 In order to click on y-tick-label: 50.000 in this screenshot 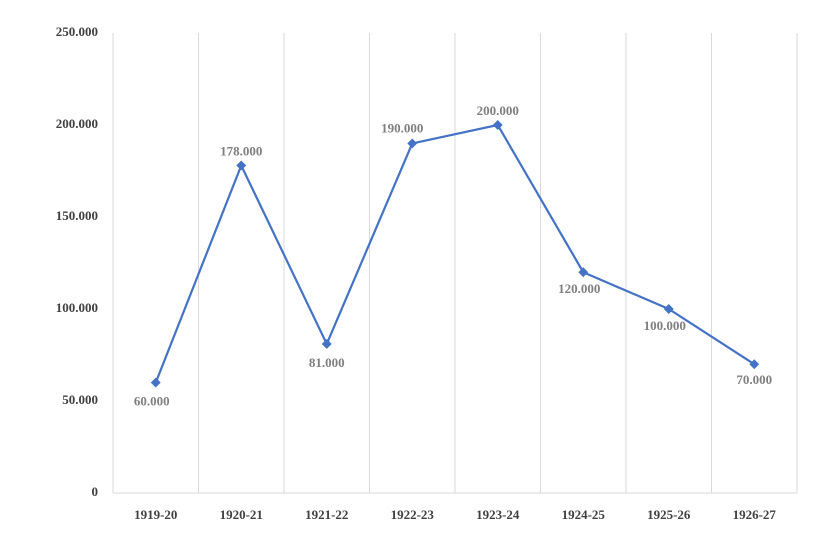, I will do `click(80, 399)`.